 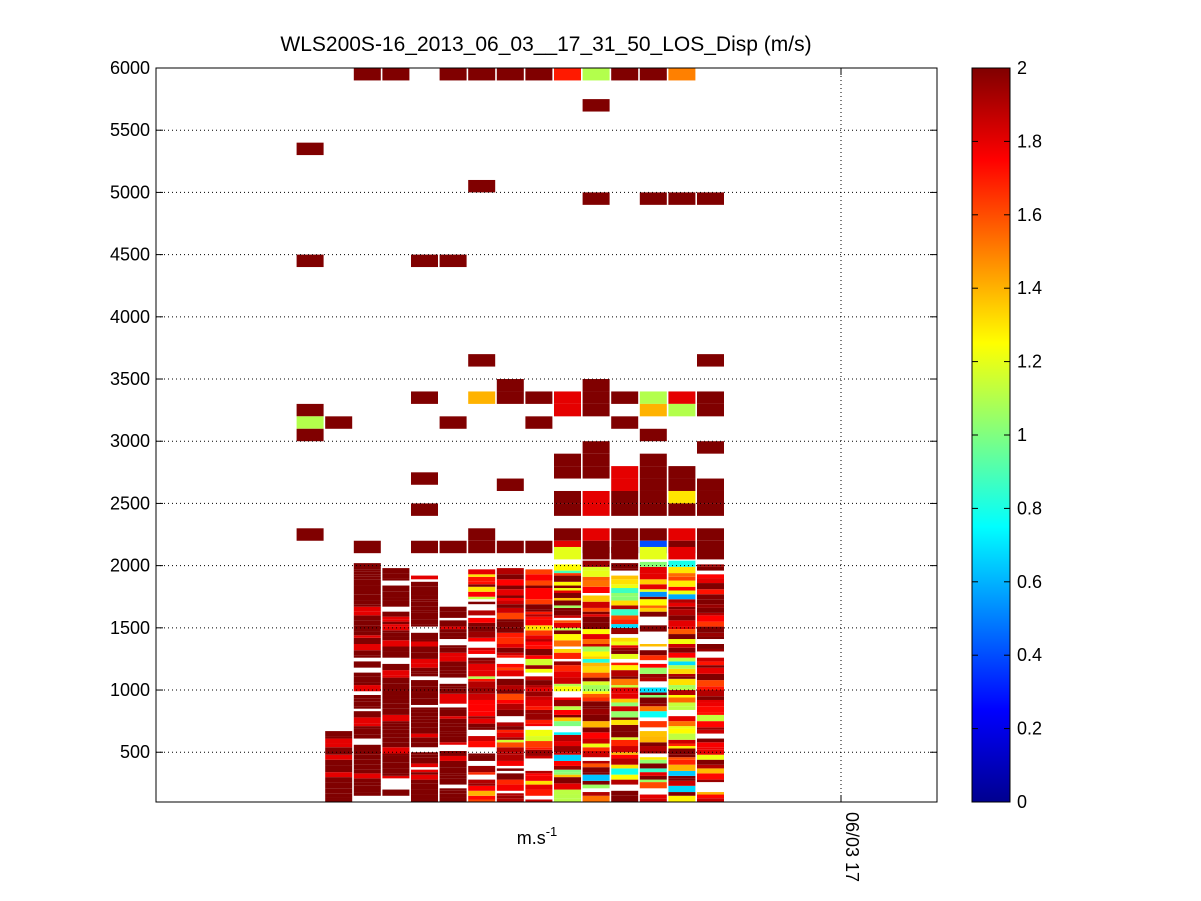 What do you see at coordinates (1029, 362) in the screenshot?
I see `colorbar-tick-label: 1.2` at bounding box center [1029, 362].